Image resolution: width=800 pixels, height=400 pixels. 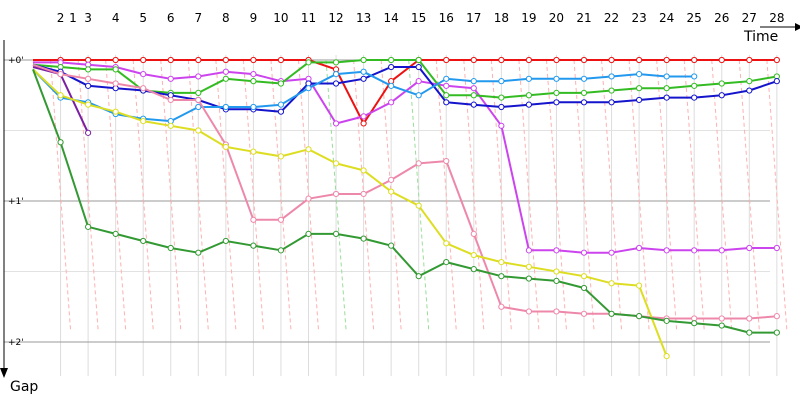 I want to click on time-tick-label: 26, so click(x=721, y=18).